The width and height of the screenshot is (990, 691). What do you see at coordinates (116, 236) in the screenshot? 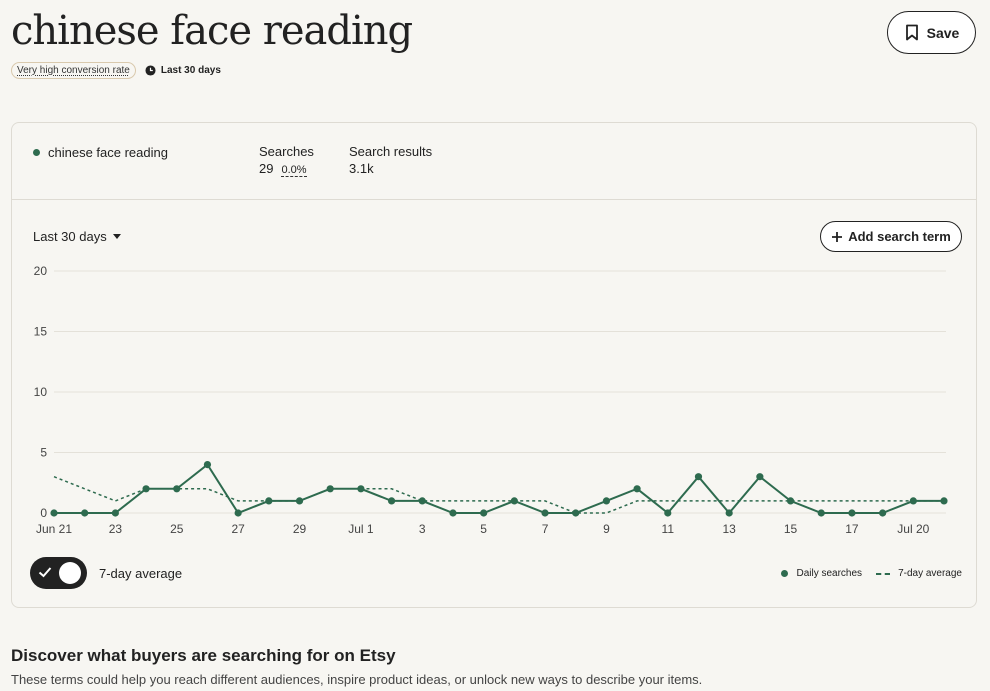
I see `caret-down-icon` at bounding box center [116, 236].